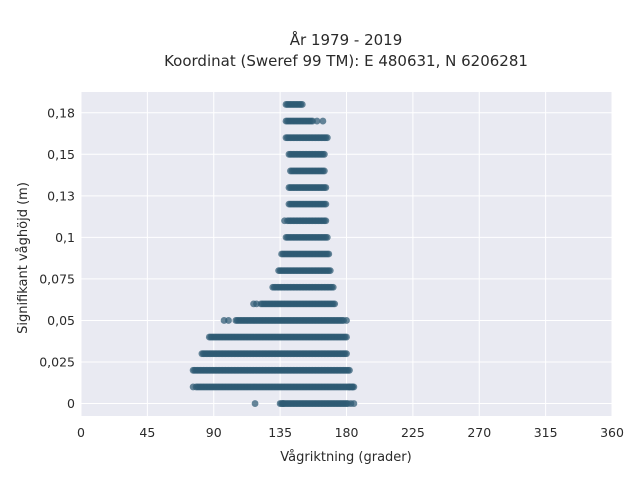 This screenshot has height=484, width=640. Describe the element at coordinates (57, 258) in the screenshot. I see `y-tick-labels: 0 0,025 0,05 0,075 0,1 0,13 0,15 0,18` at that location.